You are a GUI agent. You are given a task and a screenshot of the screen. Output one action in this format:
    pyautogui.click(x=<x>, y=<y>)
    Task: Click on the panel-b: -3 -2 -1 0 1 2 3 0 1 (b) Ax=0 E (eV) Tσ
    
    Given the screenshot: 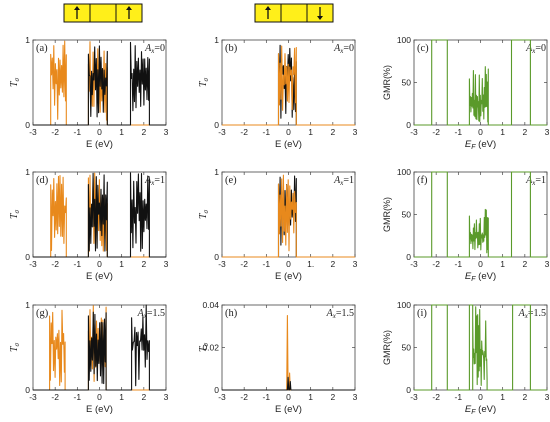 What is the action you would take?
    pyautogui.click(x=278, y=92)
    